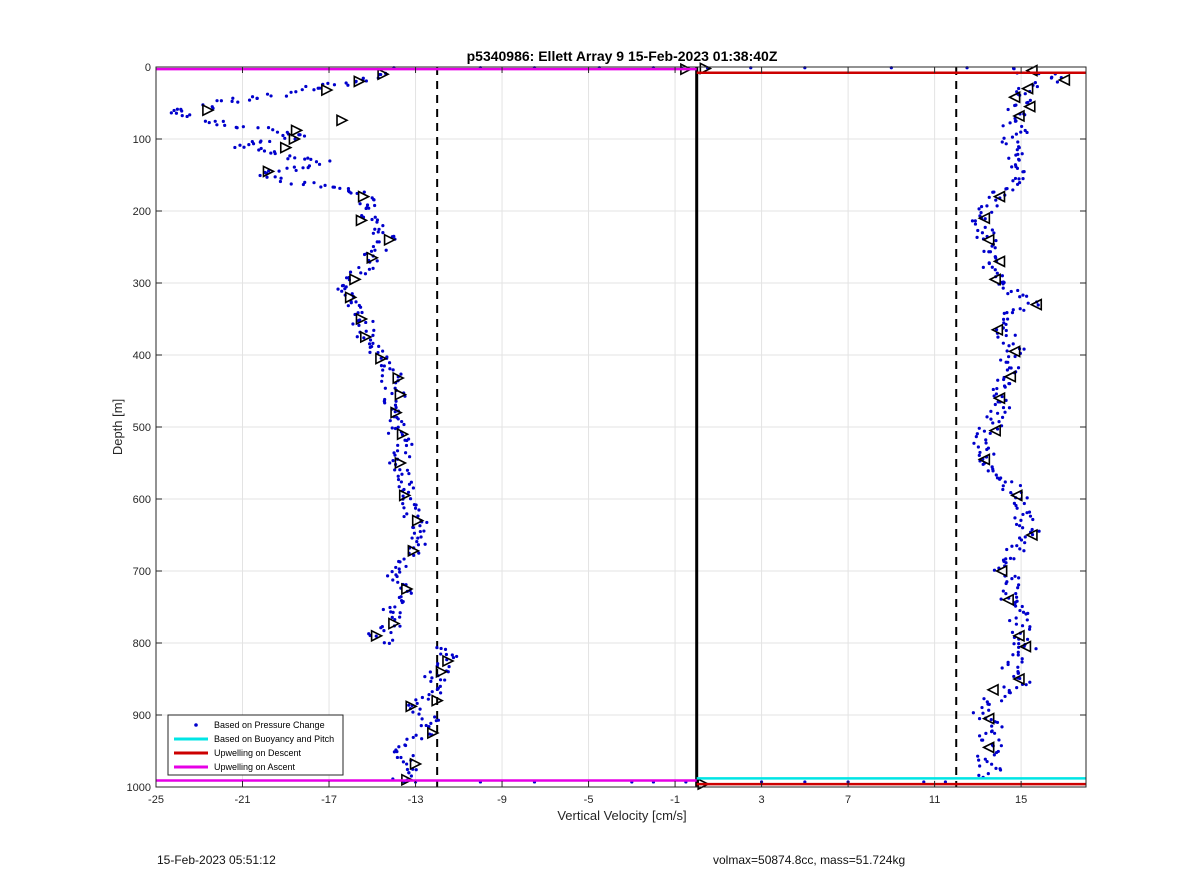 This screenshot has height=885, width=1200. What do you see at coordinates (809, 860) in the screenshot?
I see `footer-volmax-mass: volmax=50874.8cc, mass=51.724kg` at bounding box center [809, 860].